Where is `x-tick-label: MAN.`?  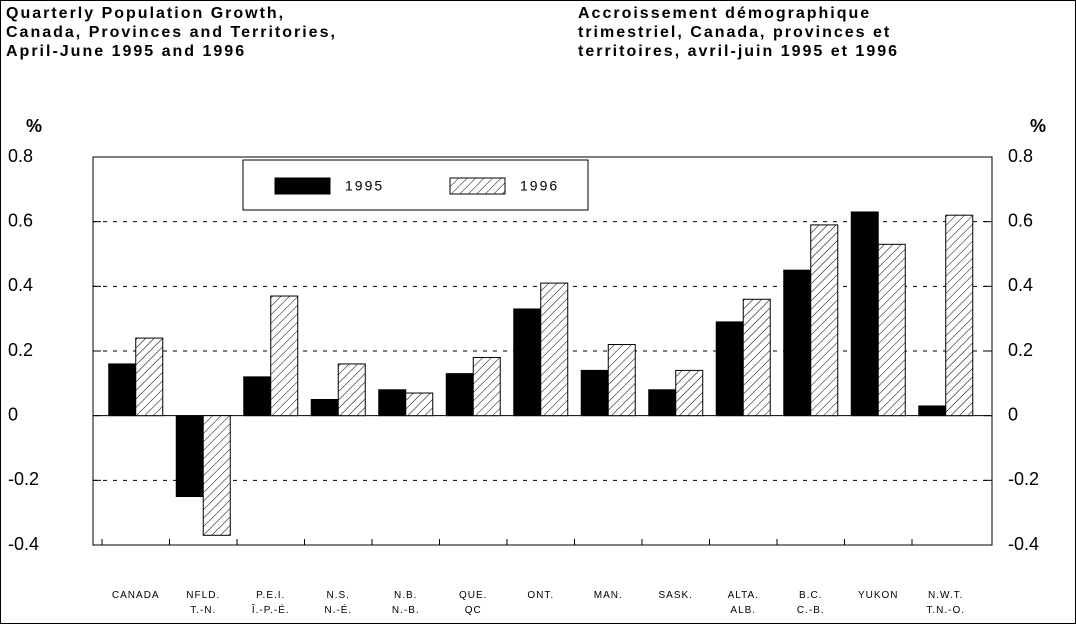
x-tick-label: MAN. is located at coordinates (608, 595).